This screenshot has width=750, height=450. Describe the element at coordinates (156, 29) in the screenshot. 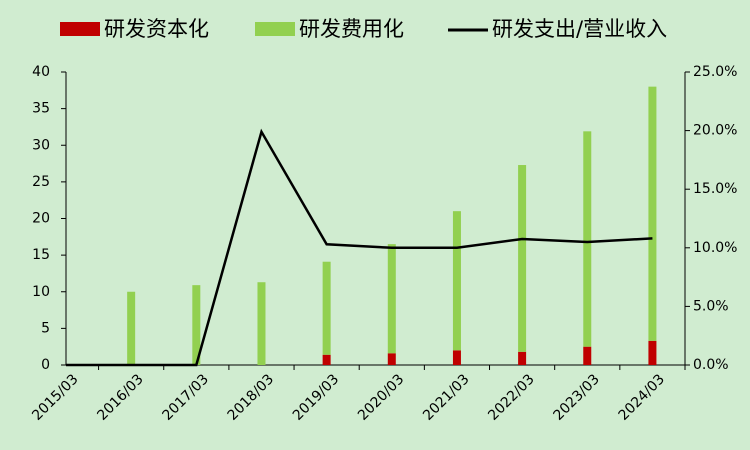

I see `legend-label: 研发资本化` at that location.